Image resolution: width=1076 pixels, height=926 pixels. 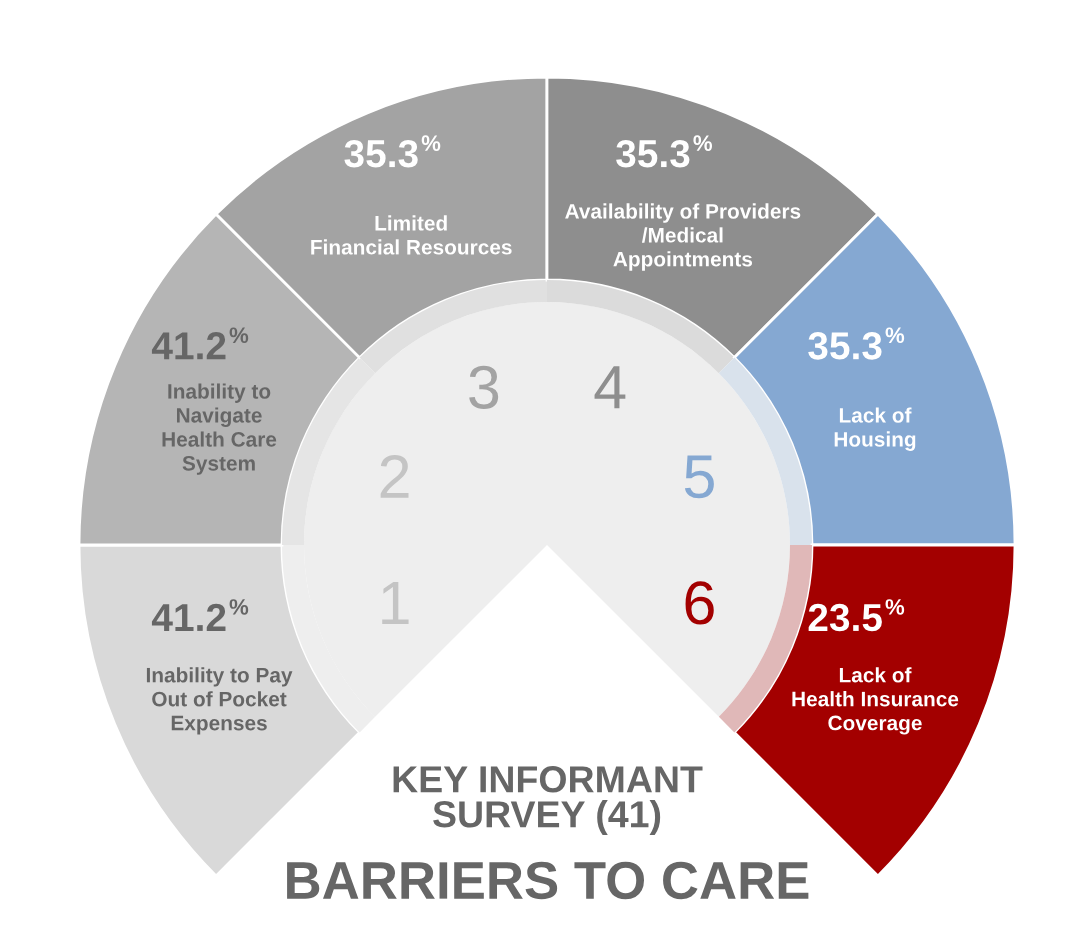 What do you see at coordinates (699, 603) in the screenshot?
I see `text: 6` at bounding box center [699, 603].